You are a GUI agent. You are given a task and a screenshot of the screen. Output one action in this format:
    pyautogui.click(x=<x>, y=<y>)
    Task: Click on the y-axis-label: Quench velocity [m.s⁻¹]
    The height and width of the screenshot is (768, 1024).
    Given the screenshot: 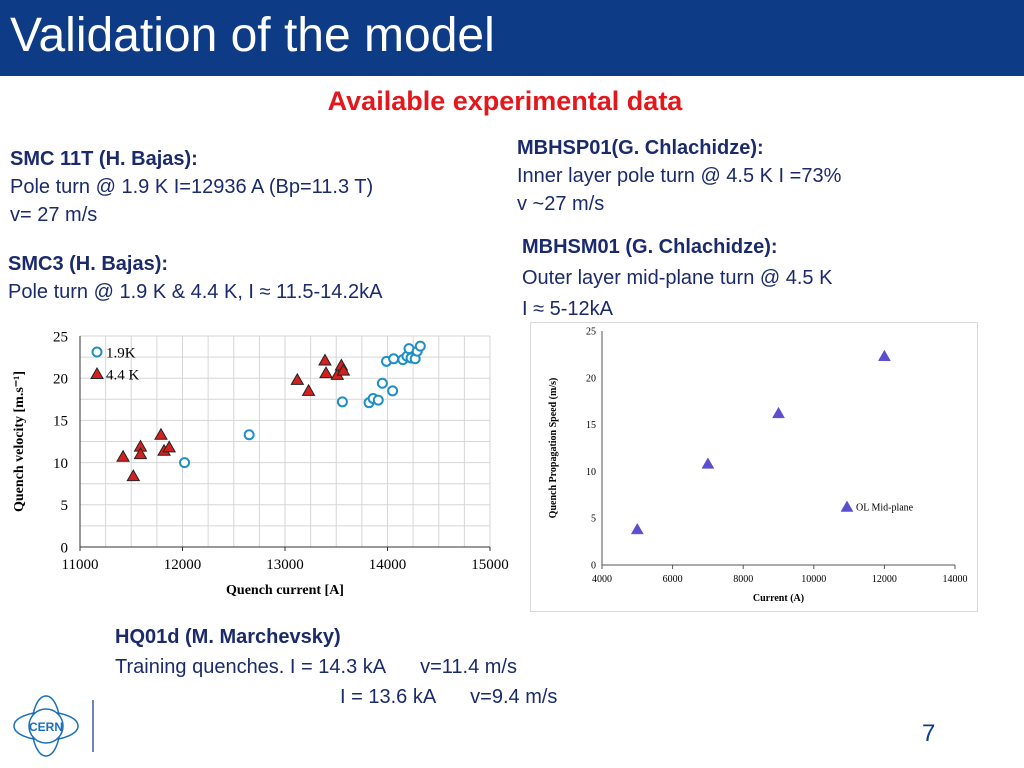 What is the action you would take?
    pyautogui.click(x=19, y=441)
    